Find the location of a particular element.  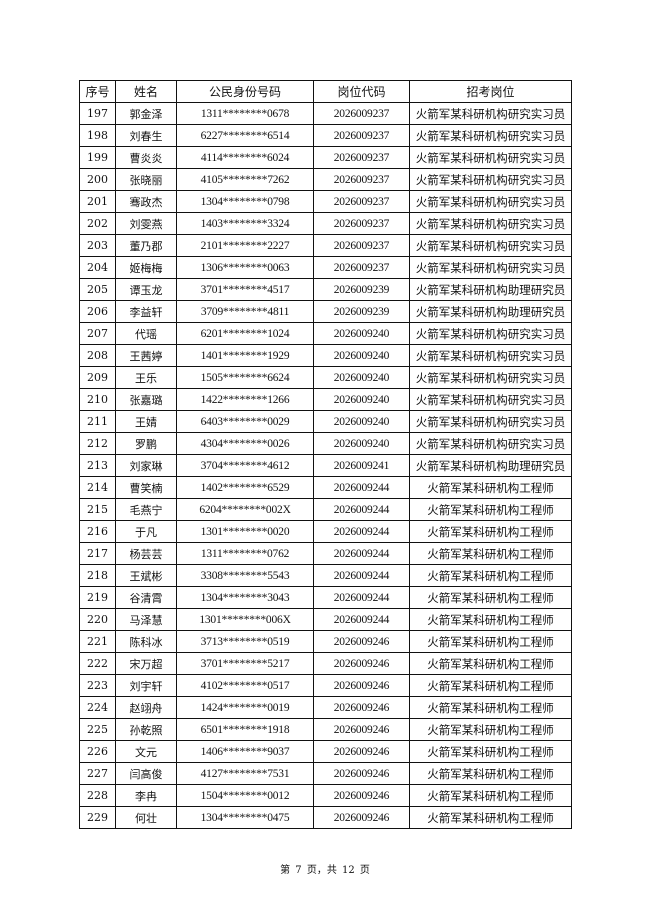

cell-id-number: 6403********0029 is located at coordinates (245, 421).